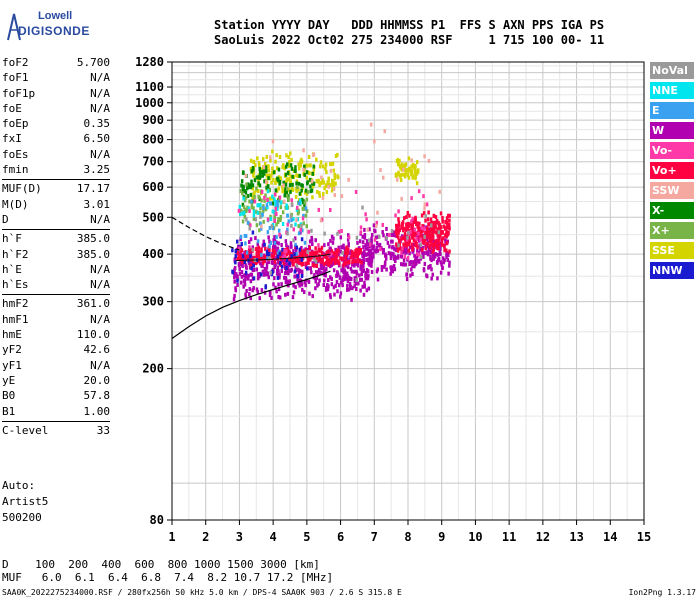  What do you see at coordinates (15, 319) in the screenshot?
I see `param-label: hmF1` at bounding box center [15, 319].